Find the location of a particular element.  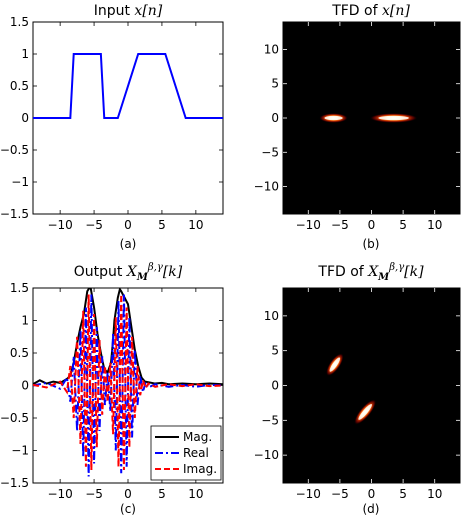

subfigure-label: (a) is located at coordinates (128, 244).